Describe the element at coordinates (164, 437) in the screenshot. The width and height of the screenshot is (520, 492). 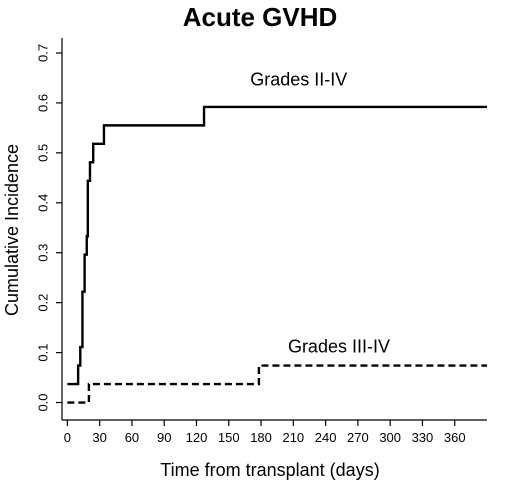
I see `x-tick-label: 90` at that location.